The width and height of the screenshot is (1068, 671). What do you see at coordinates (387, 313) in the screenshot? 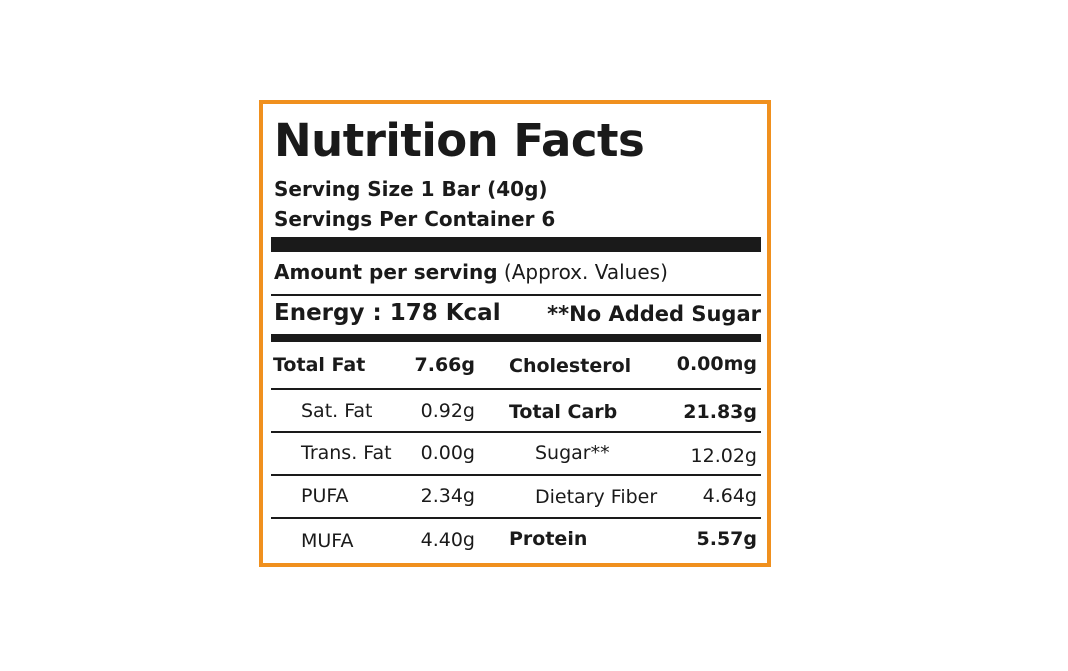
I see `energy-value: Energy : 178 Kcal` at bounding box center [387, 313].